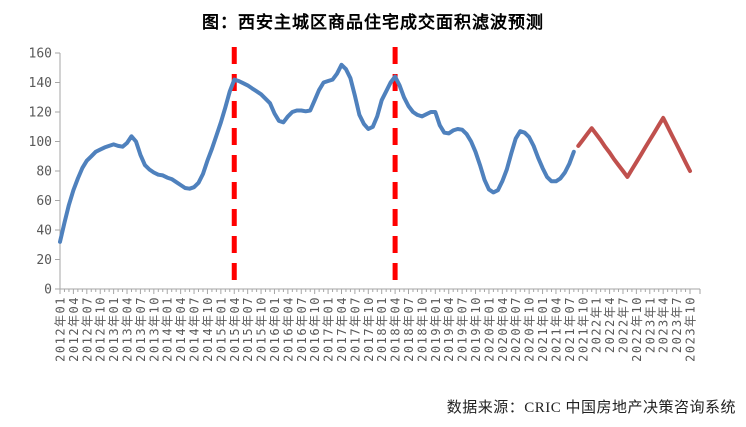  Describe the element at coordinates (44, 231) in the screenshot. I see `y-tick-label: 40` at that location.